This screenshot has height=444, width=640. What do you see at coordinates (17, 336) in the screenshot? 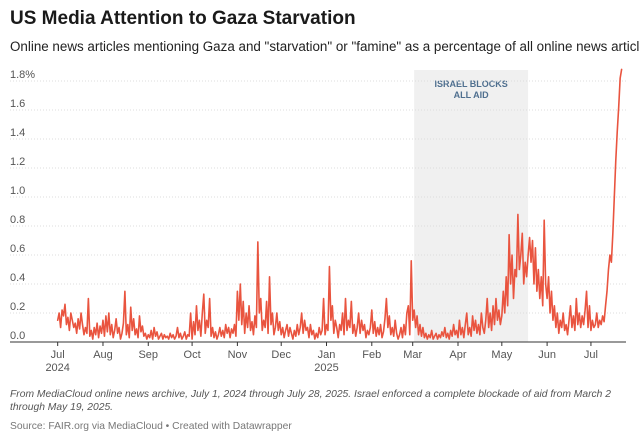
I see `y-tick-label: 0.0` at bounding box center [17, 336].